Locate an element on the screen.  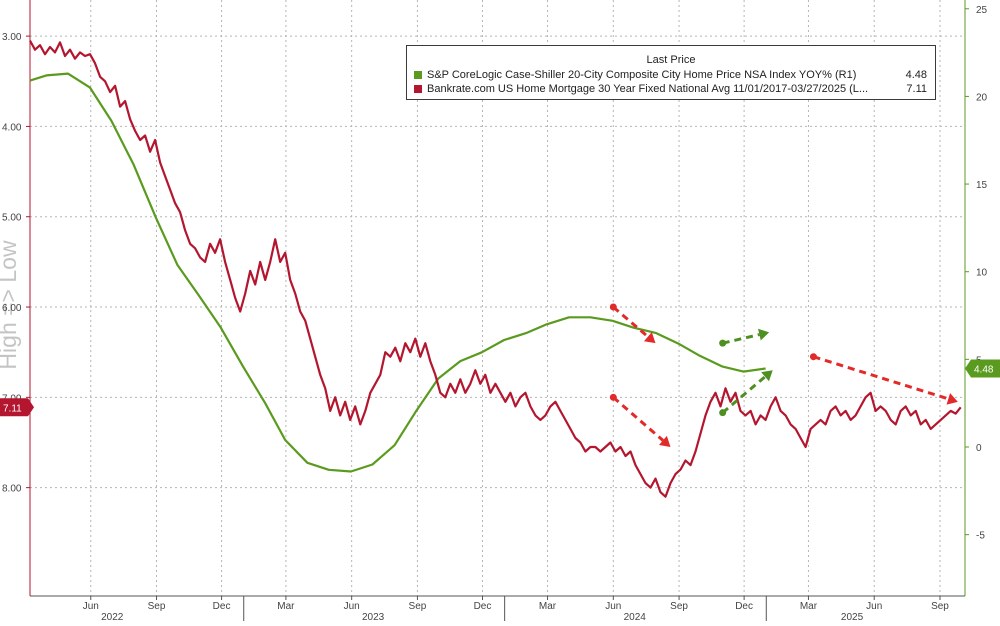
chart-watermark: High => Low is located at coordinates (10, 305).